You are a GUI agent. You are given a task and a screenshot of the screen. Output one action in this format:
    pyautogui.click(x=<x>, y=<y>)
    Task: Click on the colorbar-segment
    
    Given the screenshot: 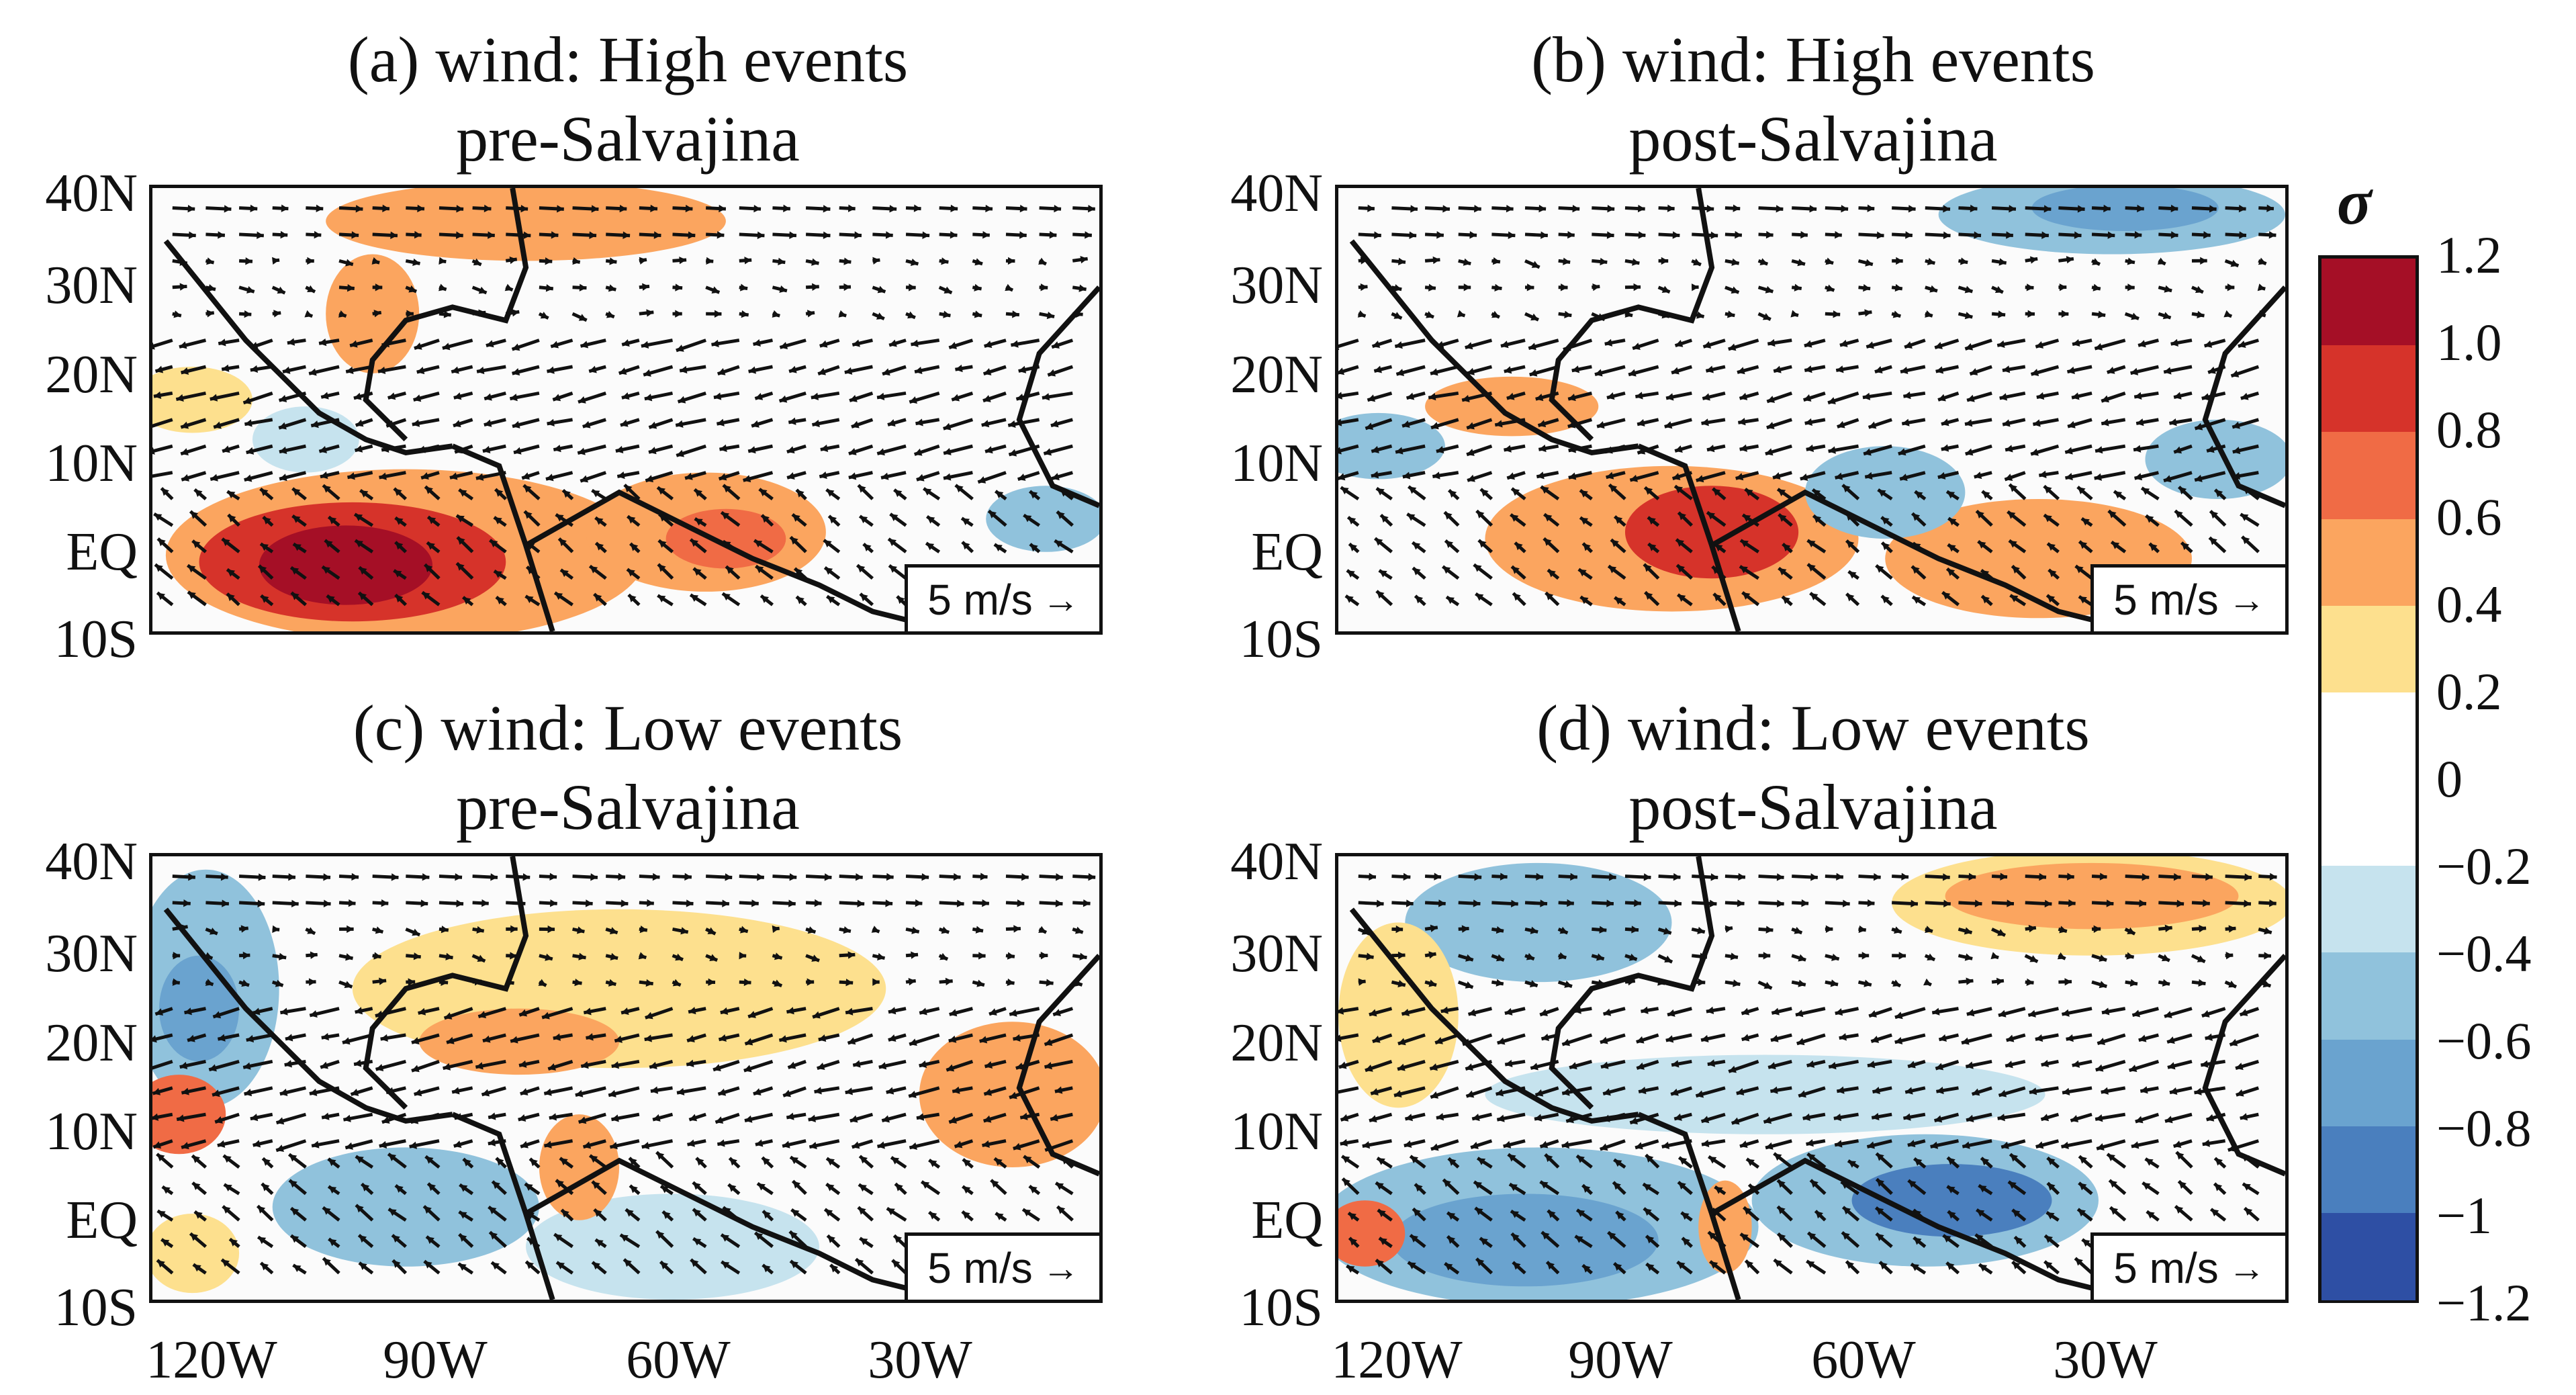 What is the action you would take?
    pyautogui.click(x=2368, y=823)
    